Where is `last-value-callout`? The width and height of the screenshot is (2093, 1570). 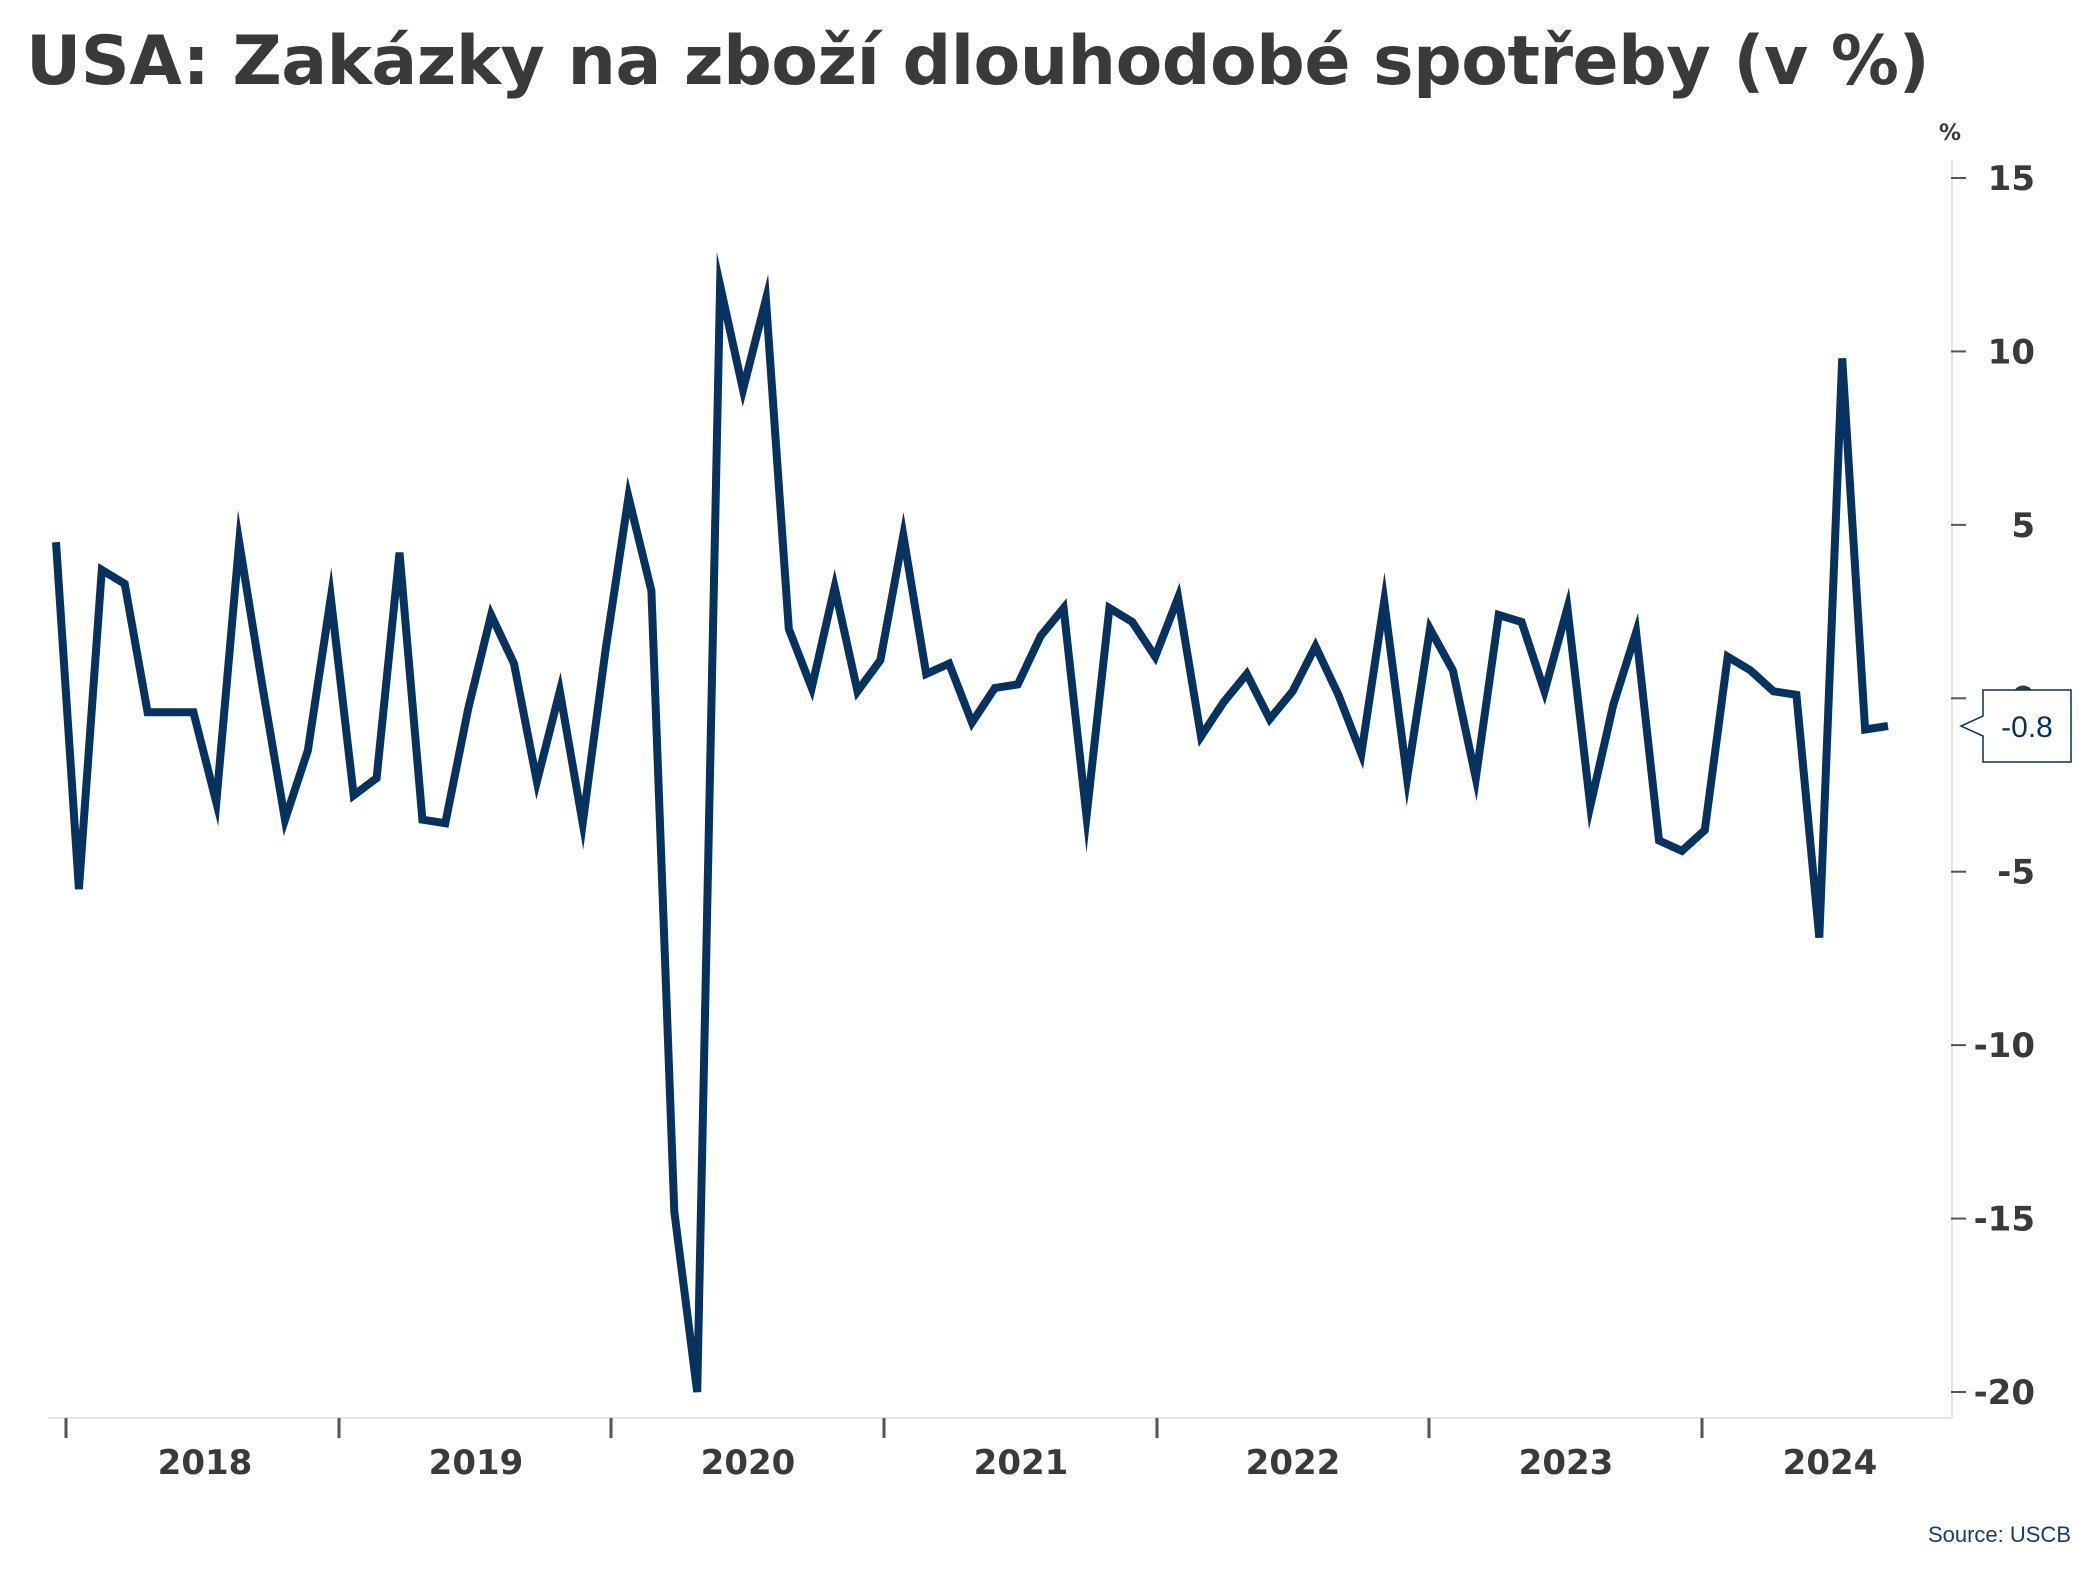
last-value-callout is located at coordinates (2015, 726).